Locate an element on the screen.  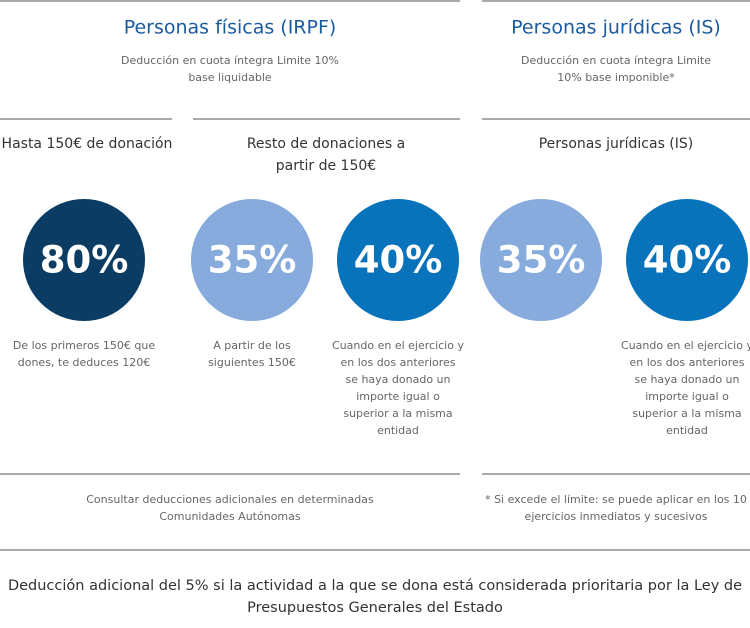
rate-description: A partir de los is located at coordinates (252, 345).